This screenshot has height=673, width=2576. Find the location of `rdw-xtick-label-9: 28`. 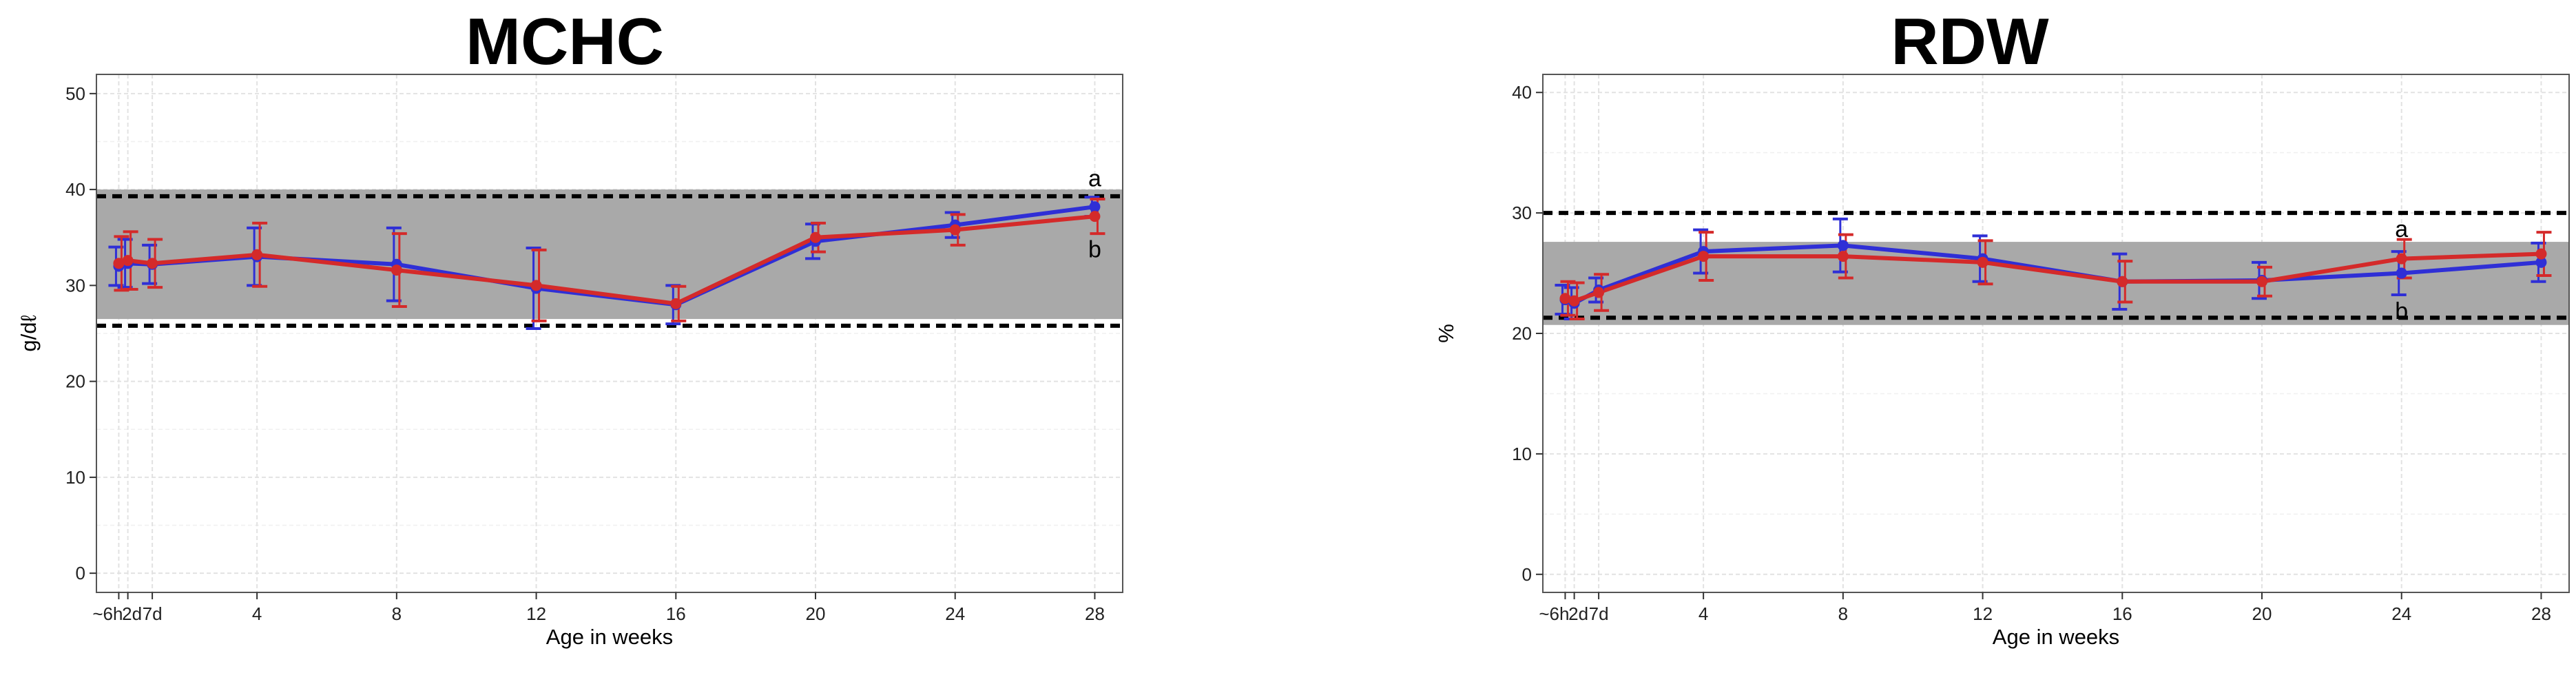

rdw-xtick-label-9: 28 is located at coordinates (2541, 613).